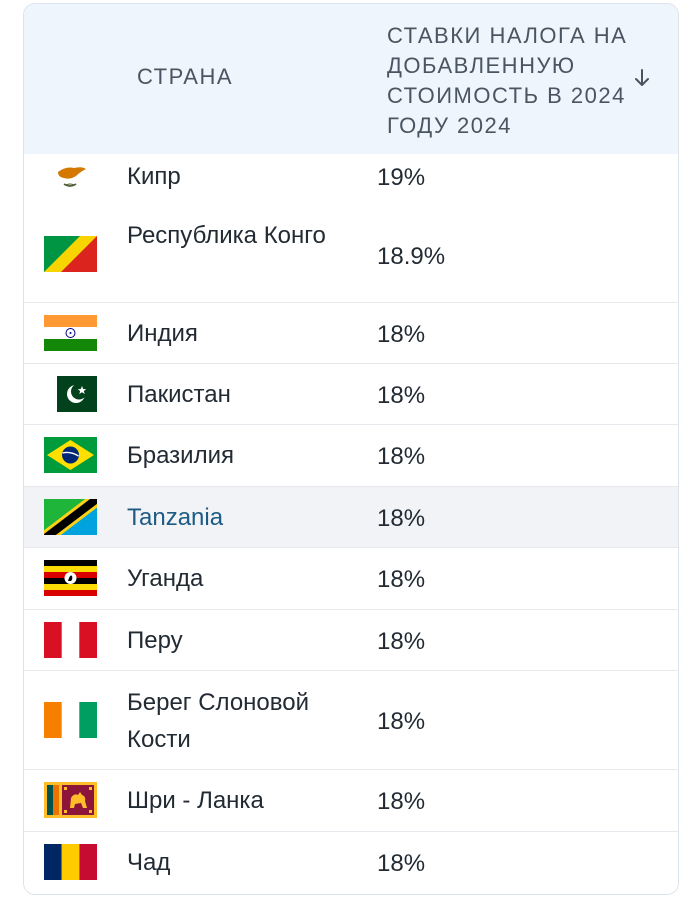 This screenshot has width=700, height=910. What do you see at coordinates (351, 179) in the screenshot?
I see `table-row: Кипр 19%` at bounding box center [351, 179].